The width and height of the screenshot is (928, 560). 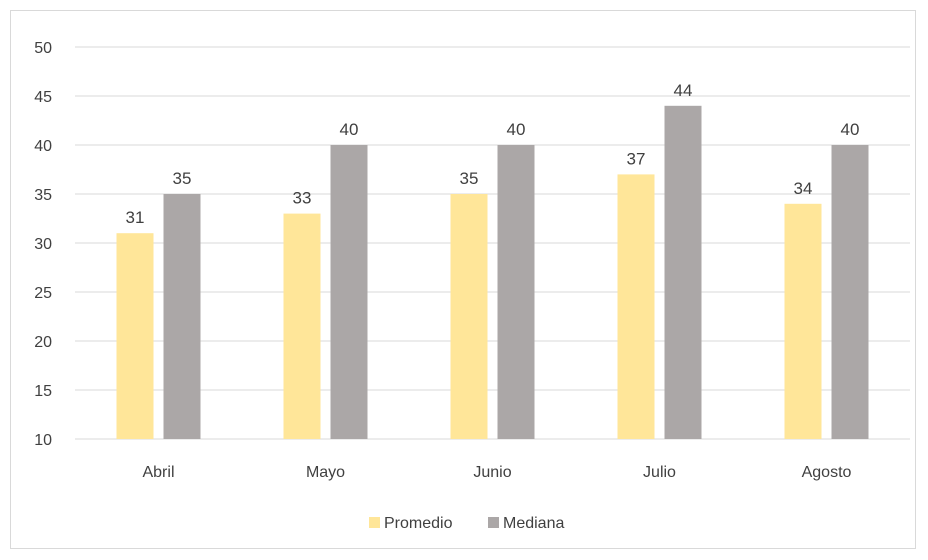 I want to click on data-label: 37, so click(x=636, y=158).